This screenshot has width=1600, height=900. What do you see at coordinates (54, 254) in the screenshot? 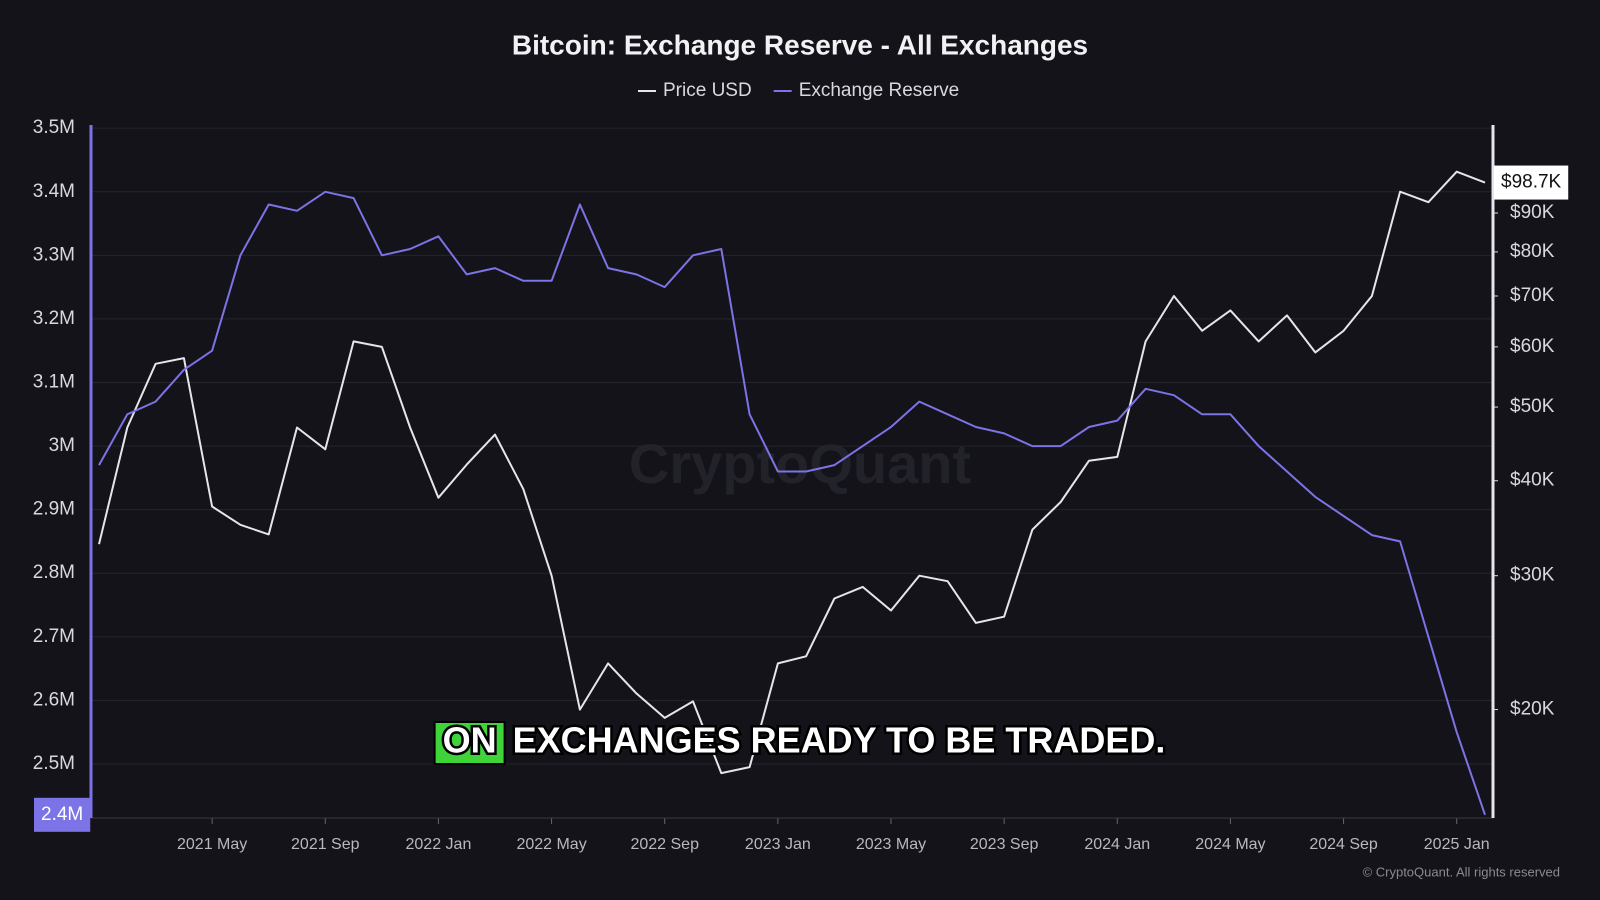
I see `y-tick-label: 3.3M` at bounding box center [54, 254].